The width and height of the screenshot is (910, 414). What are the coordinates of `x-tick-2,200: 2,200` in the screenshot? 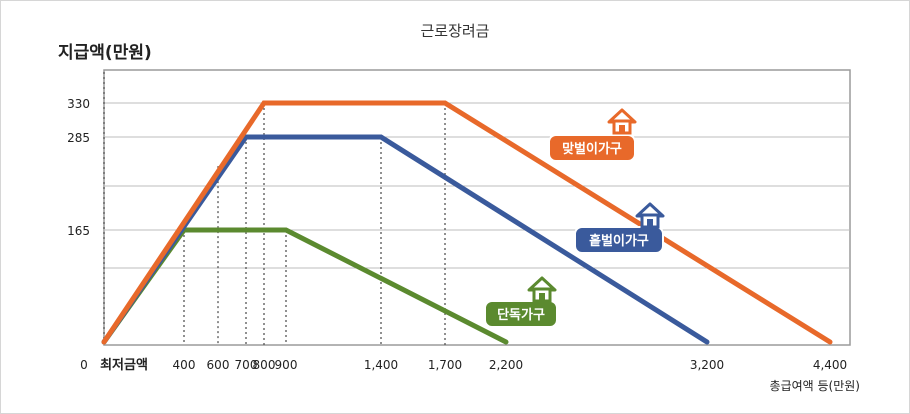 It's located at (506, 365).